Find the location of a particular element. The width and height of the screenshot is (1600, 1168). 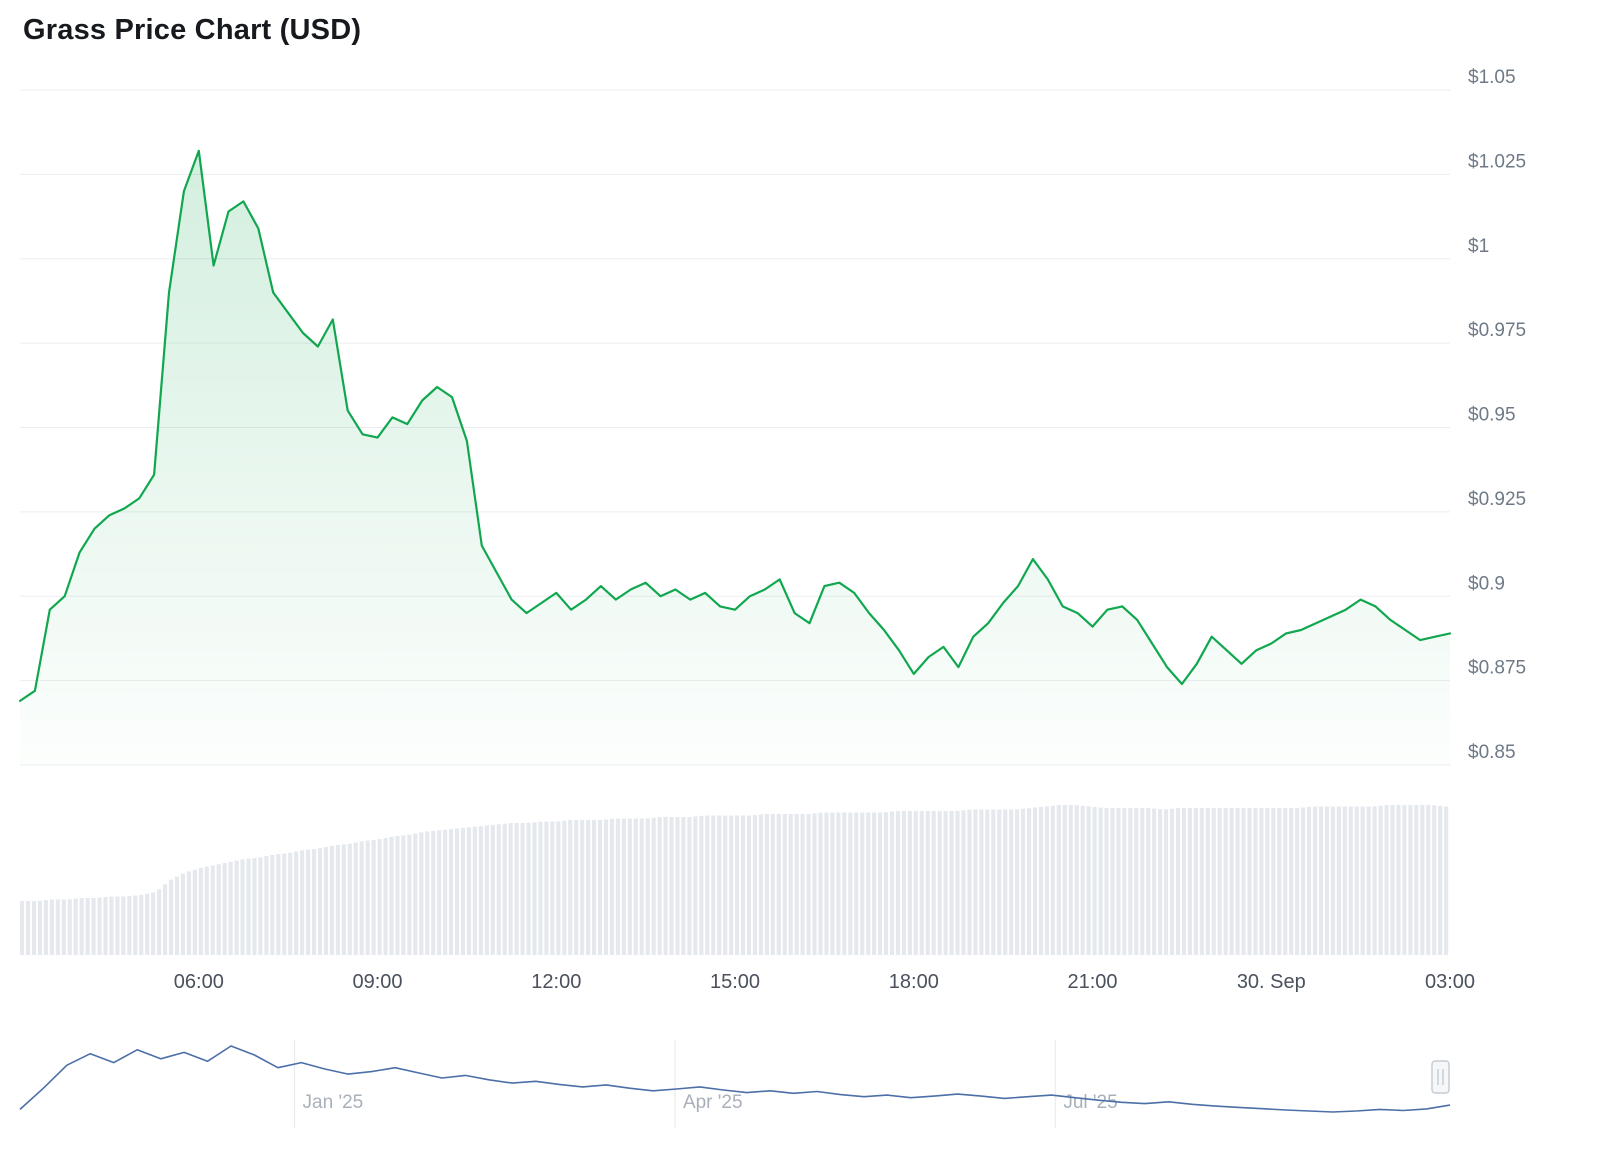

navigator-handle-body is located at coordinates (1440, 1077).